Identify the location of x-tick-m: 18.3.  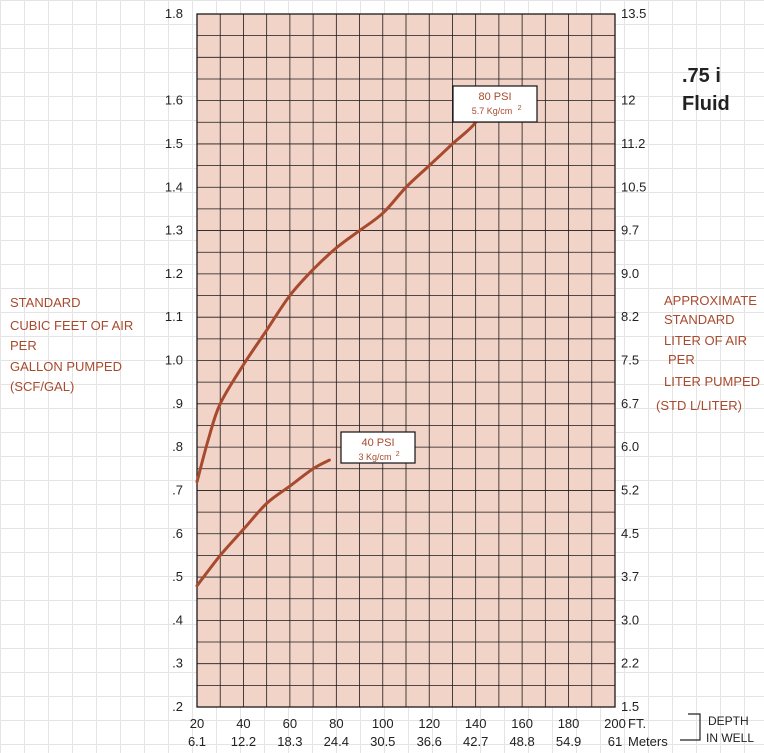
(289, 741).